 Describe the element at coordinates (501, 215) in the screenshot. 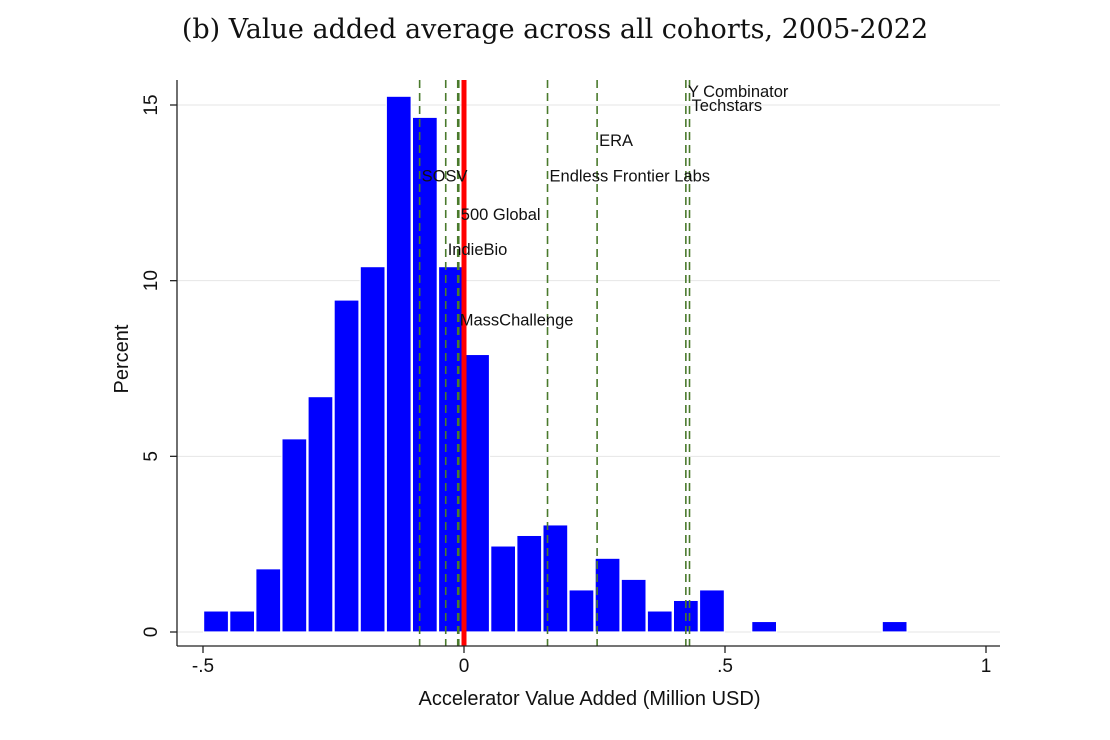

I see `reference-line-label: 500 Global` at that location.